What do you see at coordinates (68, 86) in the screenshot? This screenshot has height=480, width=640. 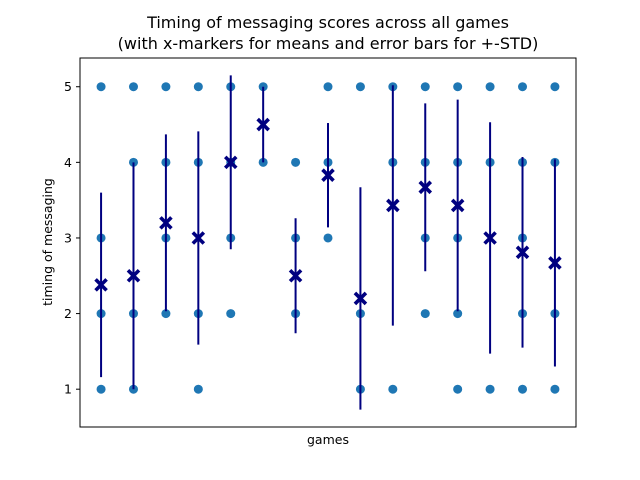 I see `y-tick-label: 5` at bounding box center [68, 86].